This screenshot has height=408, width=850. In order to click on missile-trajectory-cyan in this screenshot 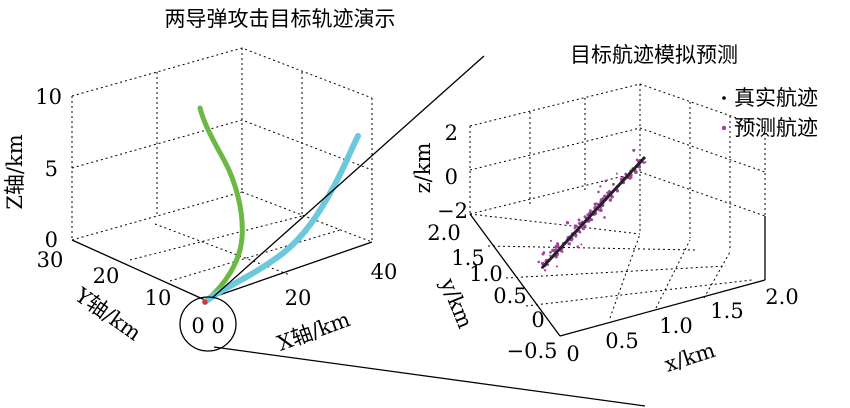, I will do `click(281, 219)`.